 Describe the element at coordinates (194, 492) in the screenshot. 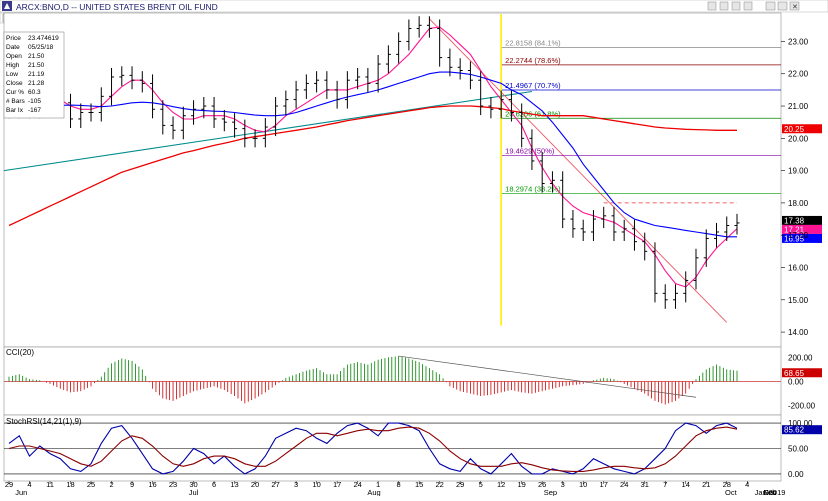

I see `month-label: Jul` at that location.